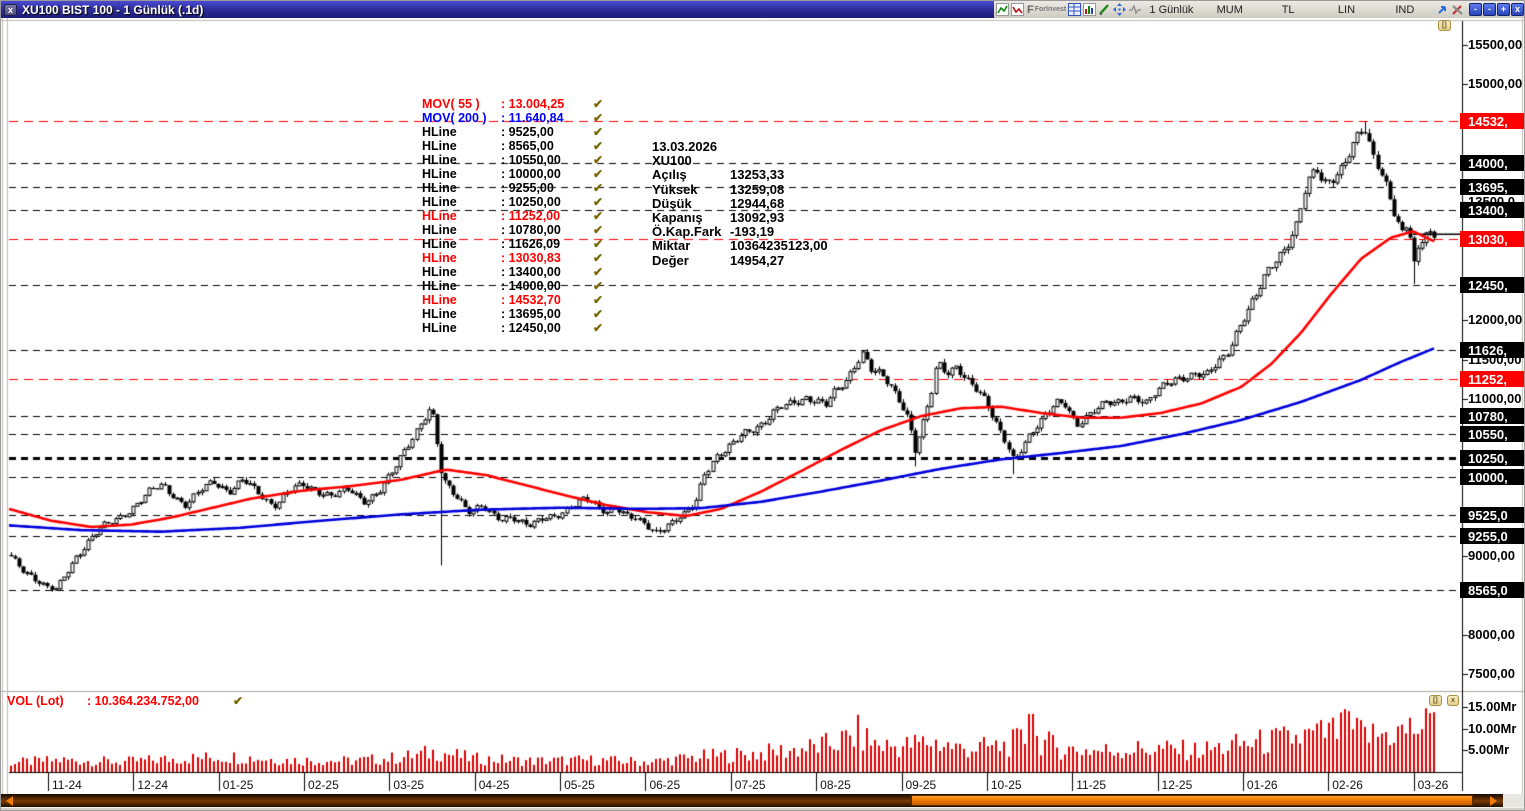 The width and height of the screenshot is (1525, 811). What do you see at coordinates (1453, 700) in the screenshot?
I see `volume-pane-close-button: x` at bounding box center [1453, 700].